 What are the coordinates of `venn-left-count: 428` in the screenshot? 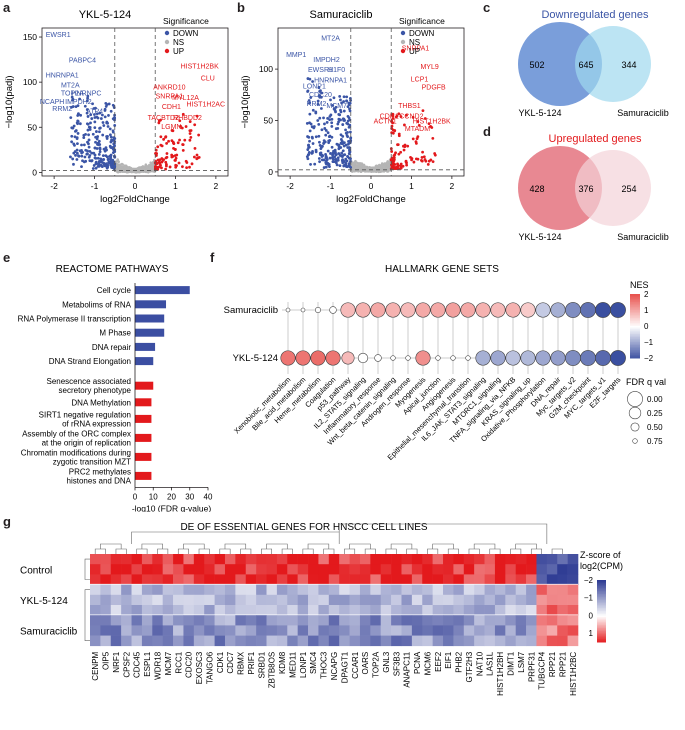 It's located at (536, 189).